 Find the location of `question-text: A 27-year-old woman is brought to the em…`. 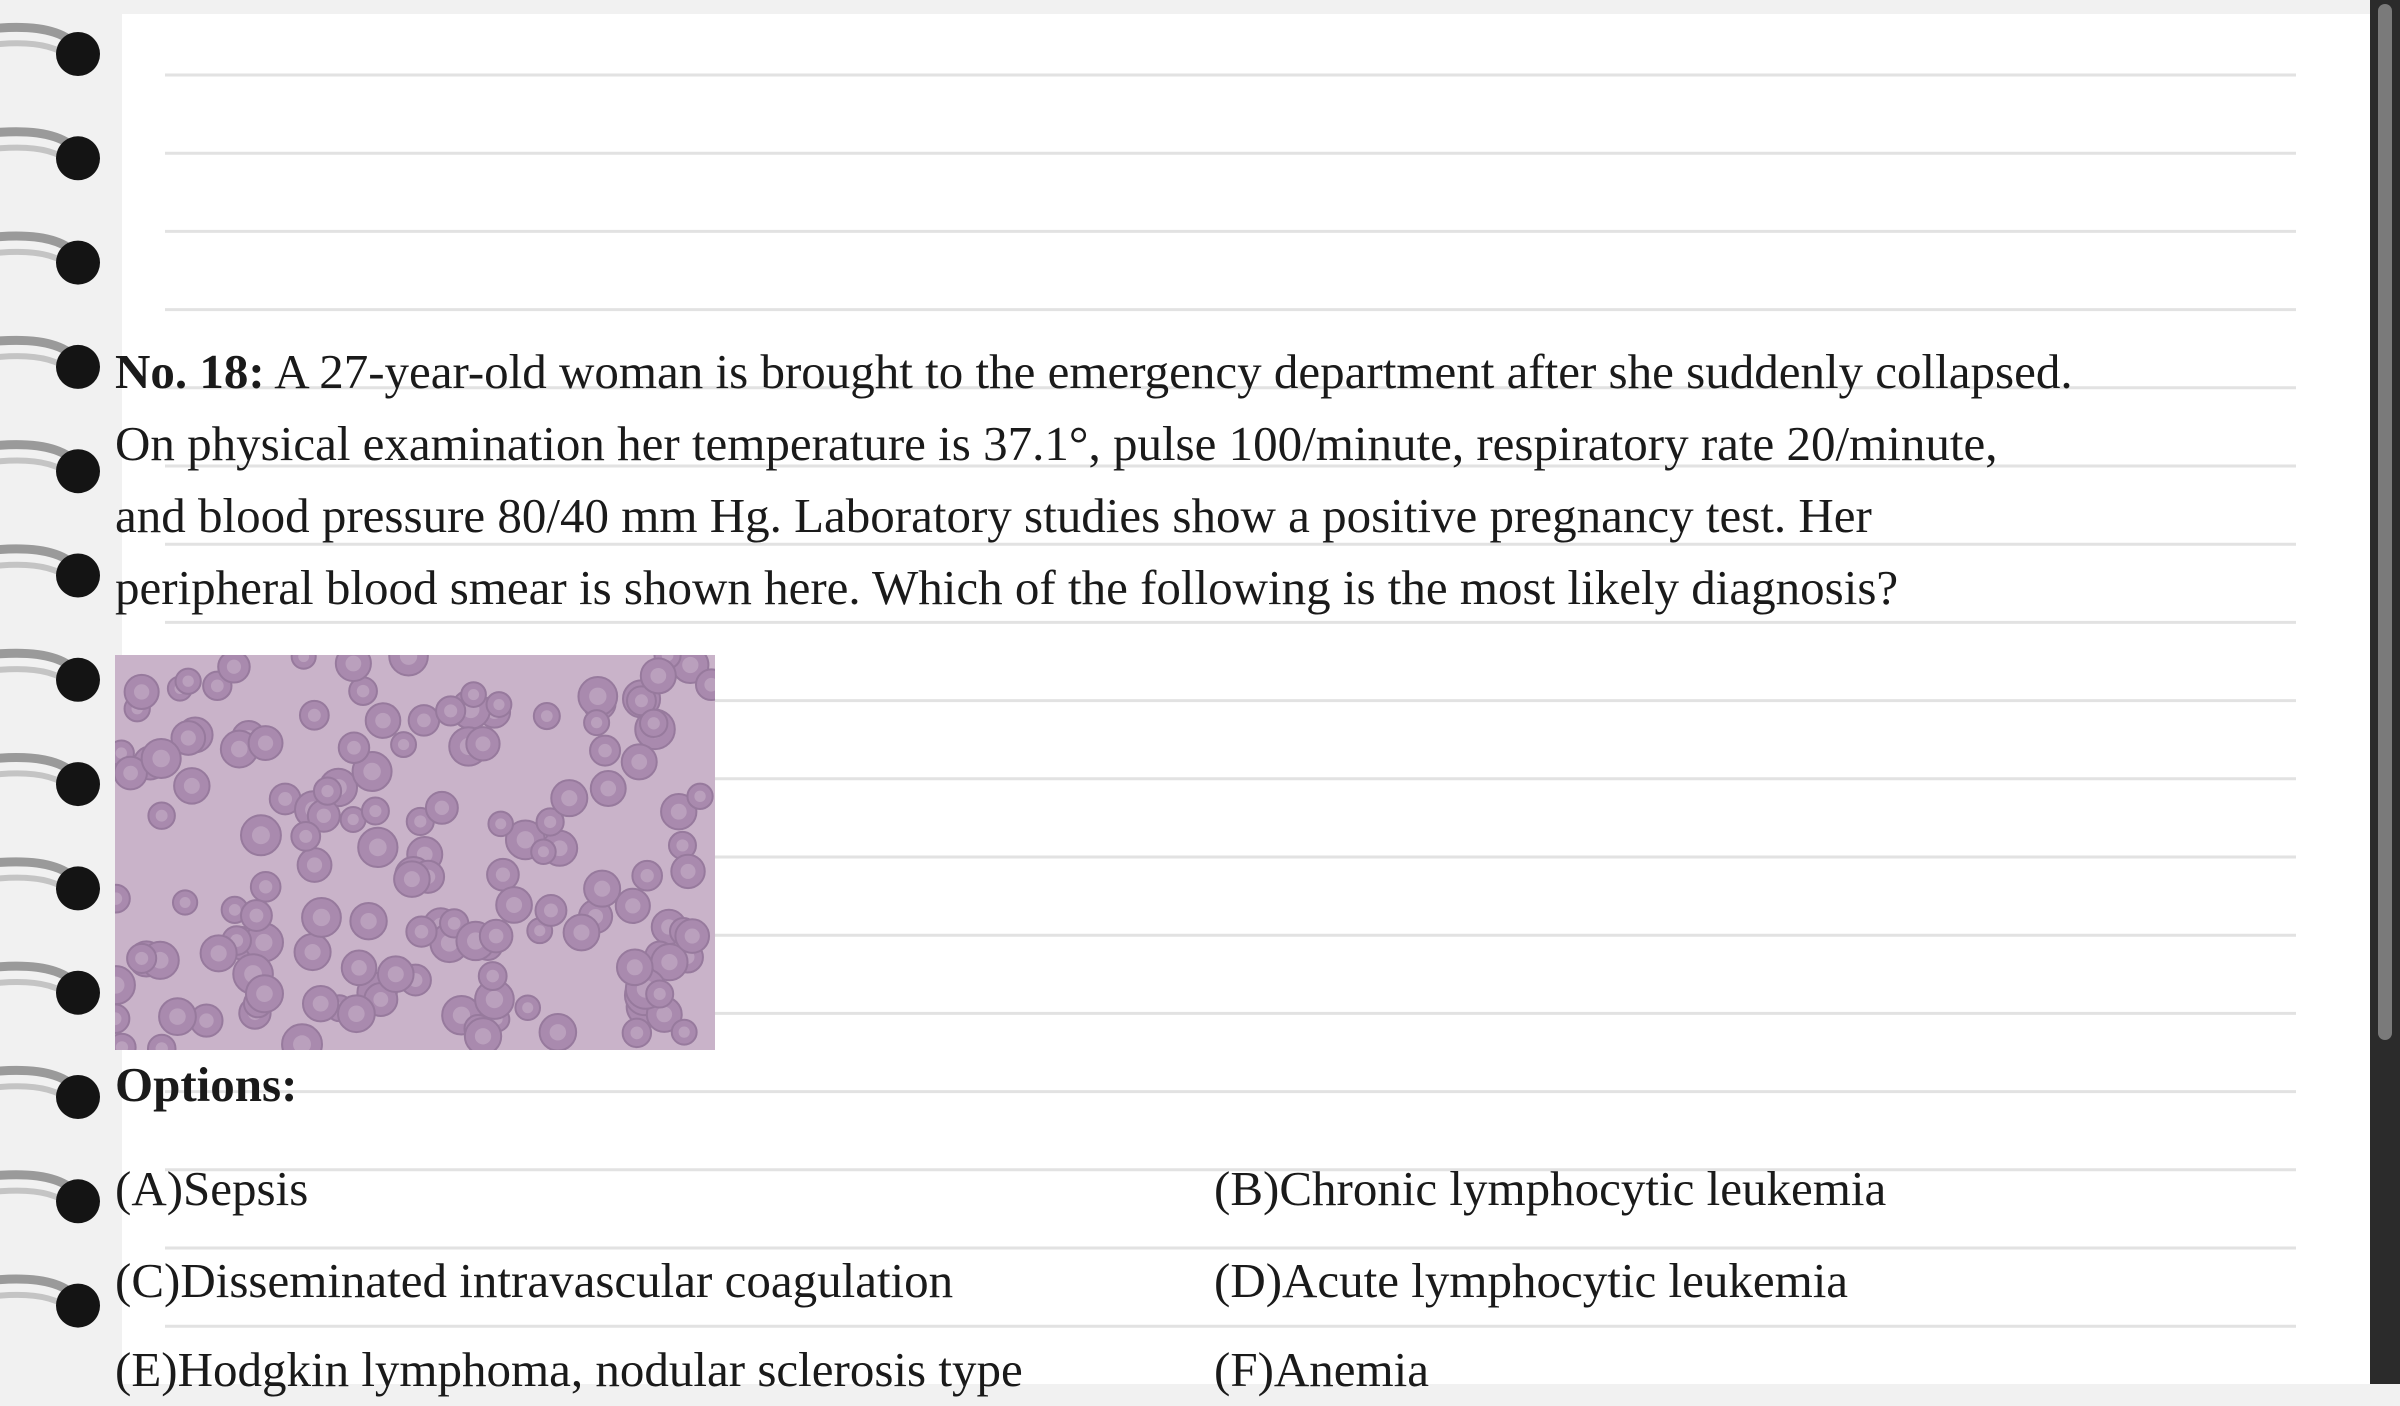

question-text: A 27-year-old woman is brought to the em… is located at coordinates (1173, 371).